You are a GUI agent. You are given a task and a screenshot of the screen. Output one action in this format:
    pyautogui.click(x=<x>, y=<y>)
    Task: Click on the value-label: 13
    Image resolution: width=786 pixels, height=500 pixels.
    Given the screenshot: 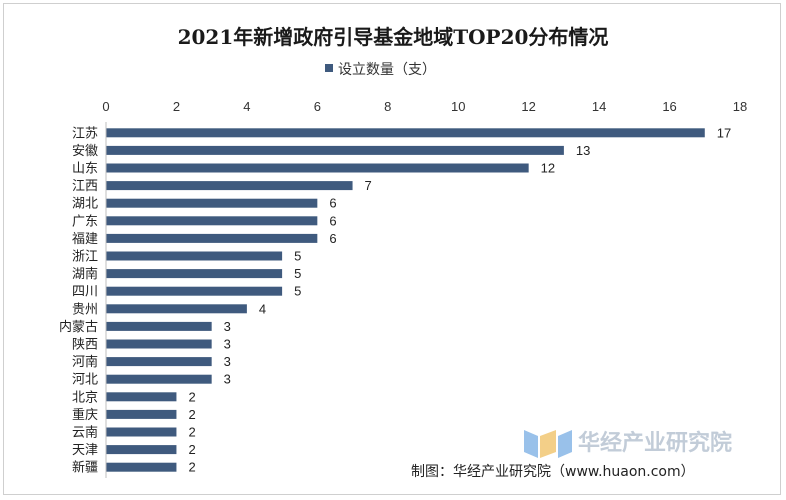 What is the action you would take?
    pyautogui.click(x=583, y=150)
    